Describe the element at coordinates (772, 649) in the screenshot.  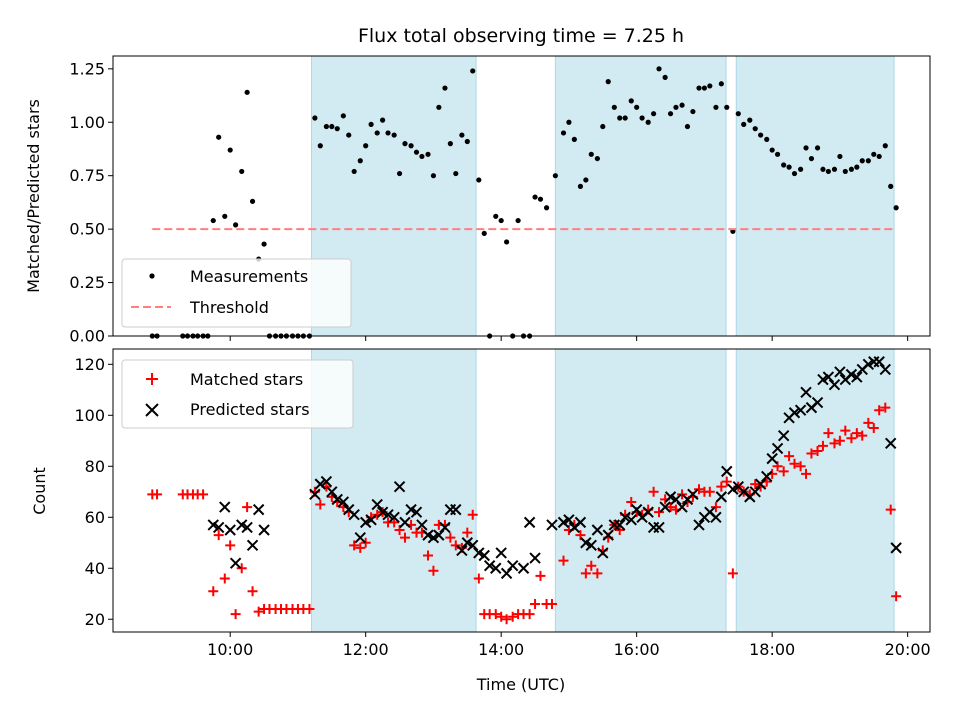
I see `x-tick-label: 18:00` at that location.